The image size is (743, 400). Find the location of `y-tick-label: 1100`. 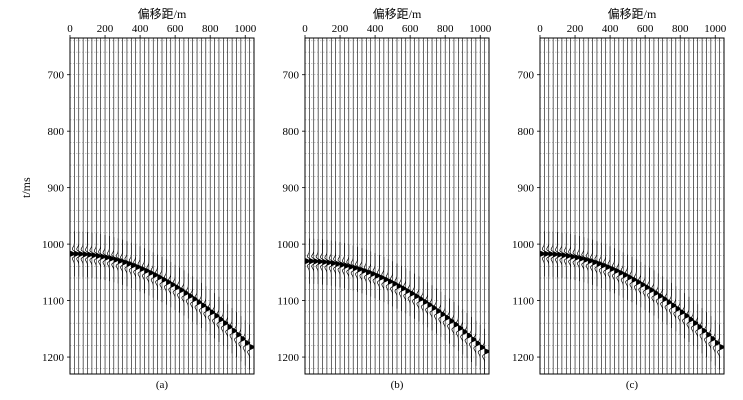

y-tick-label: 1100 is located at coordinates (523, 302).